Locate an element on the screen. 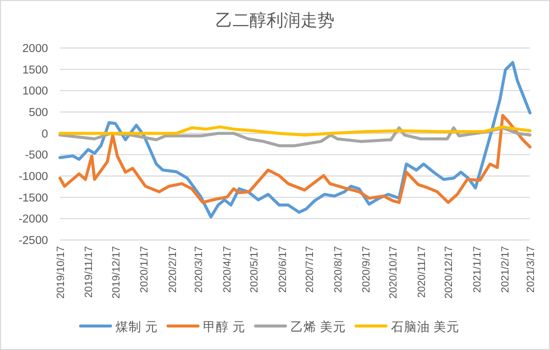 Image resolution: width=550 pixels, height=350 pixels. x-tick-label: 2020/2/17 is located at coordinates (172, 269).